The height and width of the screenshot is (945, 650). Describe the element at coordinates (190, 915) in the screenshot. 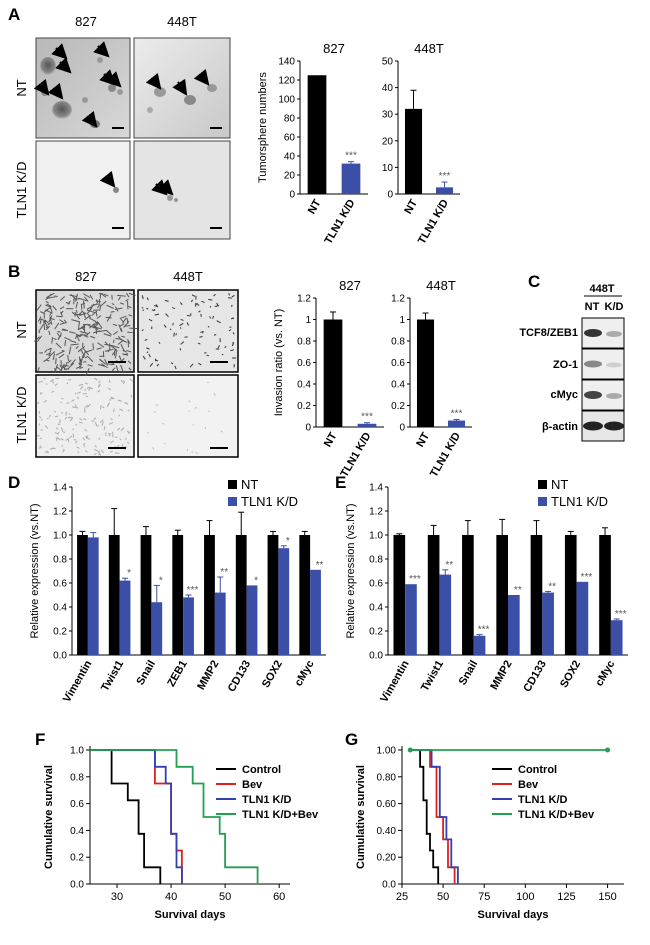

I see `x-axis-label: Survival days` at that location.